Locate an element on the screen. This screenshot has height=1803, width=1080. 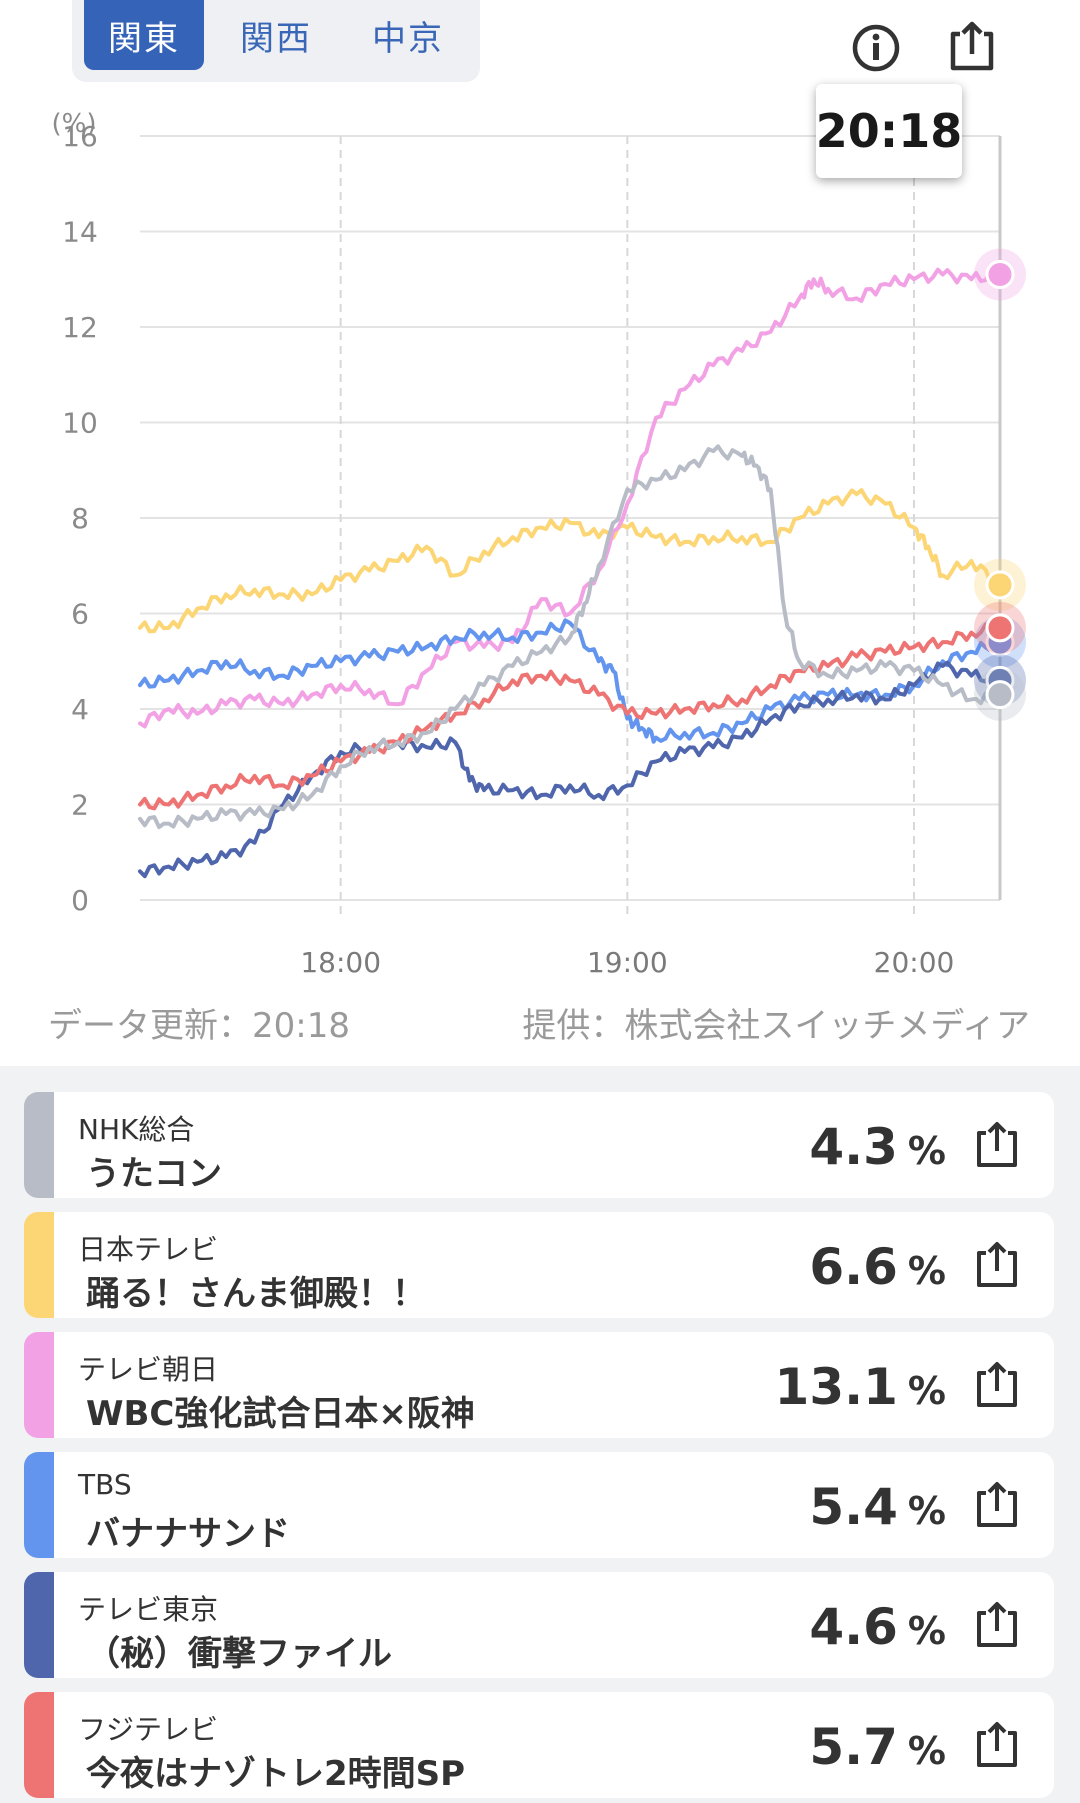
channel-card-asahi: テレビ朝日 WBC強化試合日本×阪神 13.1 % is located at coordinates (539, 1385).